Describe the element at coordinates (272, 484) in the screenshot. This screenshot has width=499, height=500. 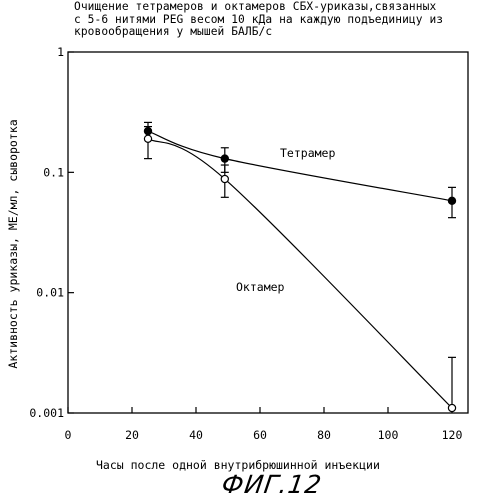
I see `figure-caption: ФИГ.12` at that location.